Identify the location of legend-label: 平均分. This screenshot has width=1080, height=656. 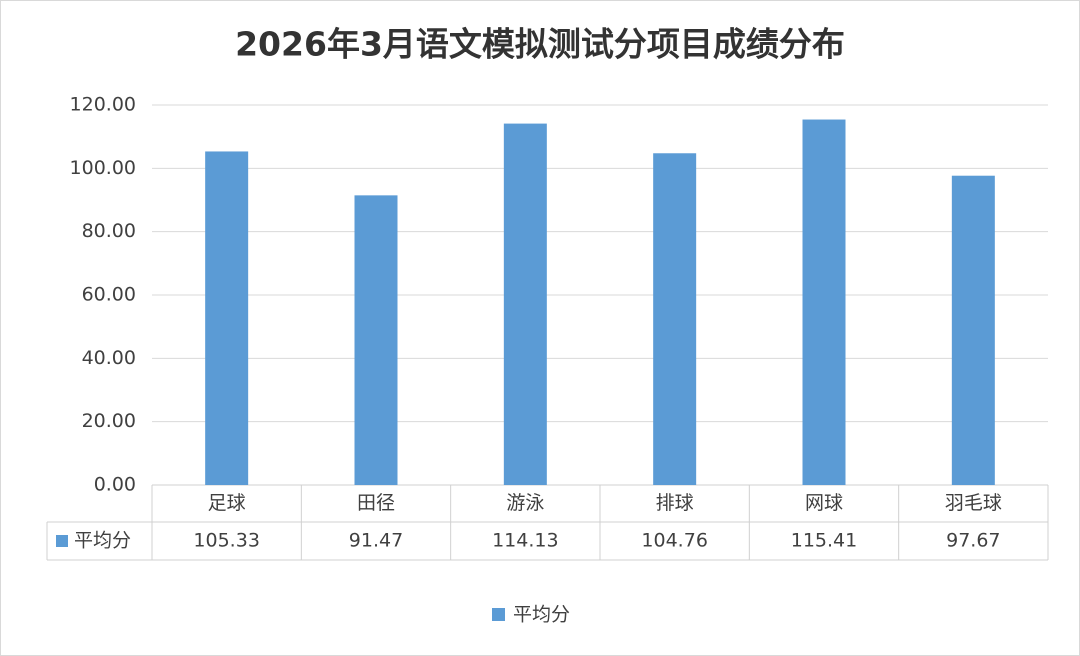
(541, 615).